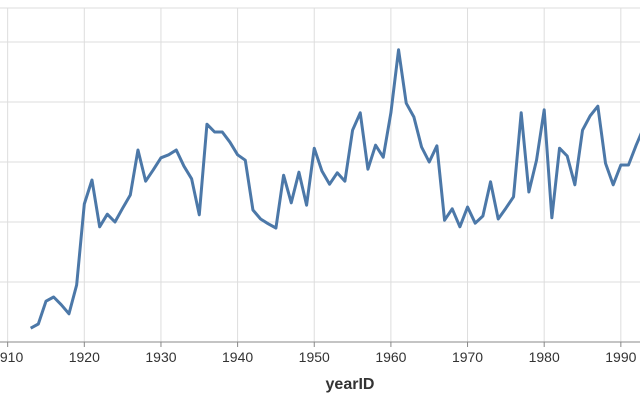  Describe the element at coordinates (84, 357) in the screenshot. I see `x-tick-label: 1920` at that location.